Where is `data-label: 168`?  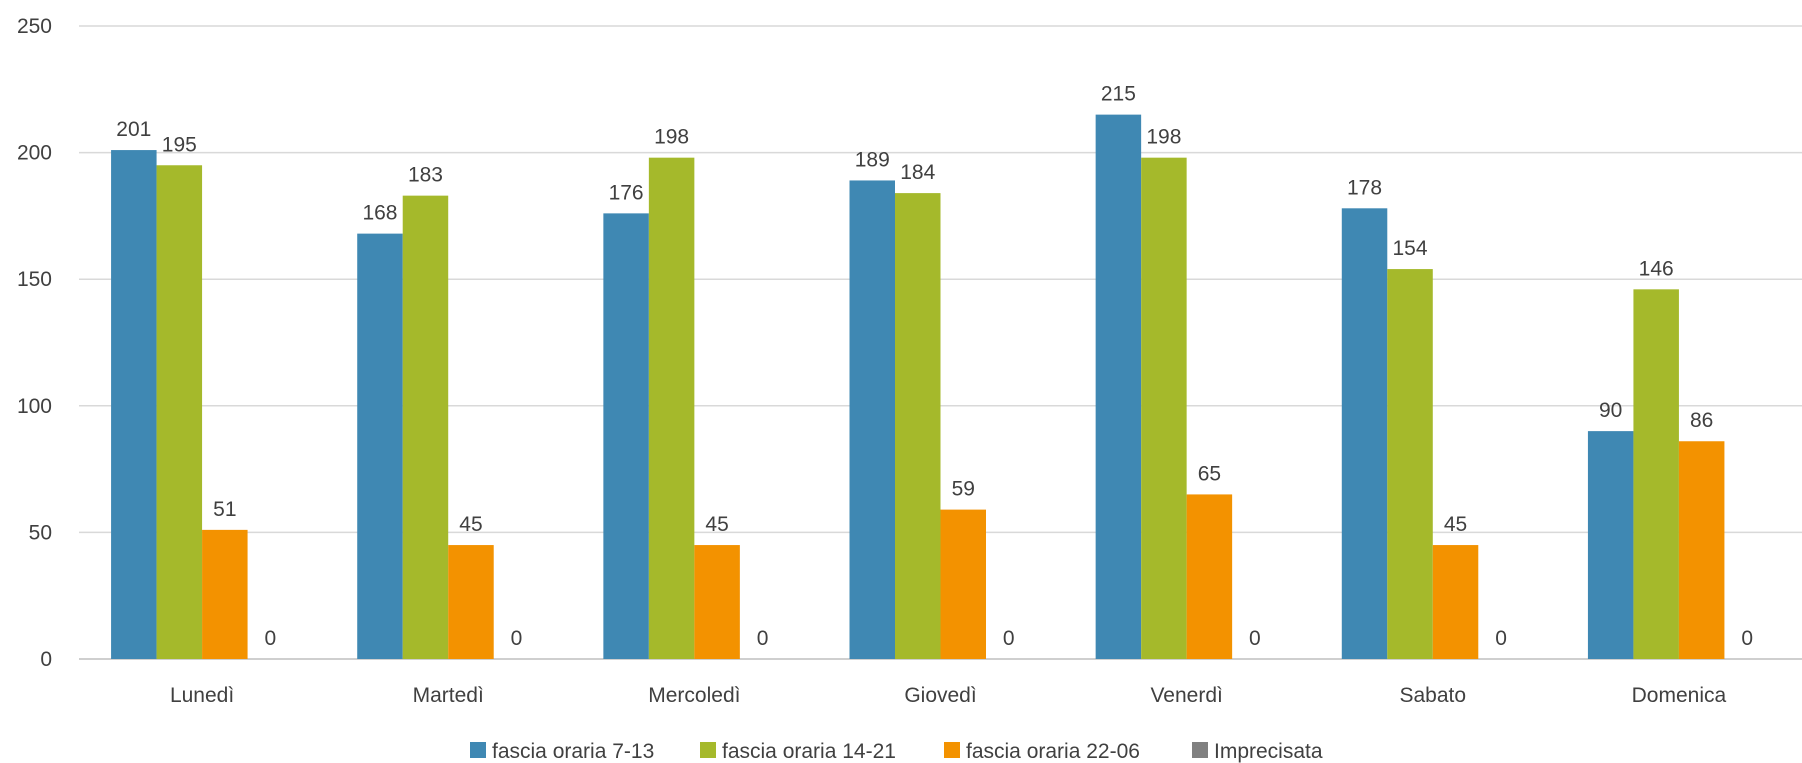 data-label: 168 is located at coordinates (379, 213).